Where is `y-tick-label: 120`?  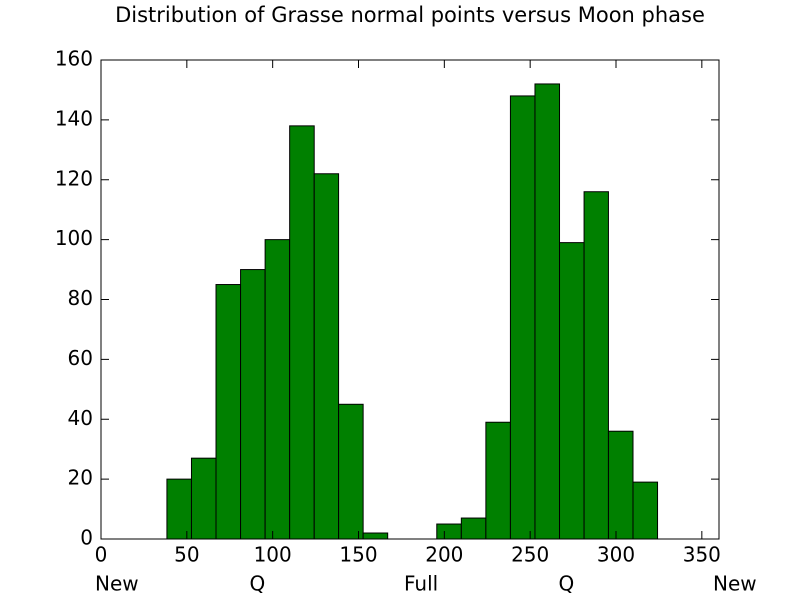
y-tick-label: 120 is located at coordinates (74, 178).